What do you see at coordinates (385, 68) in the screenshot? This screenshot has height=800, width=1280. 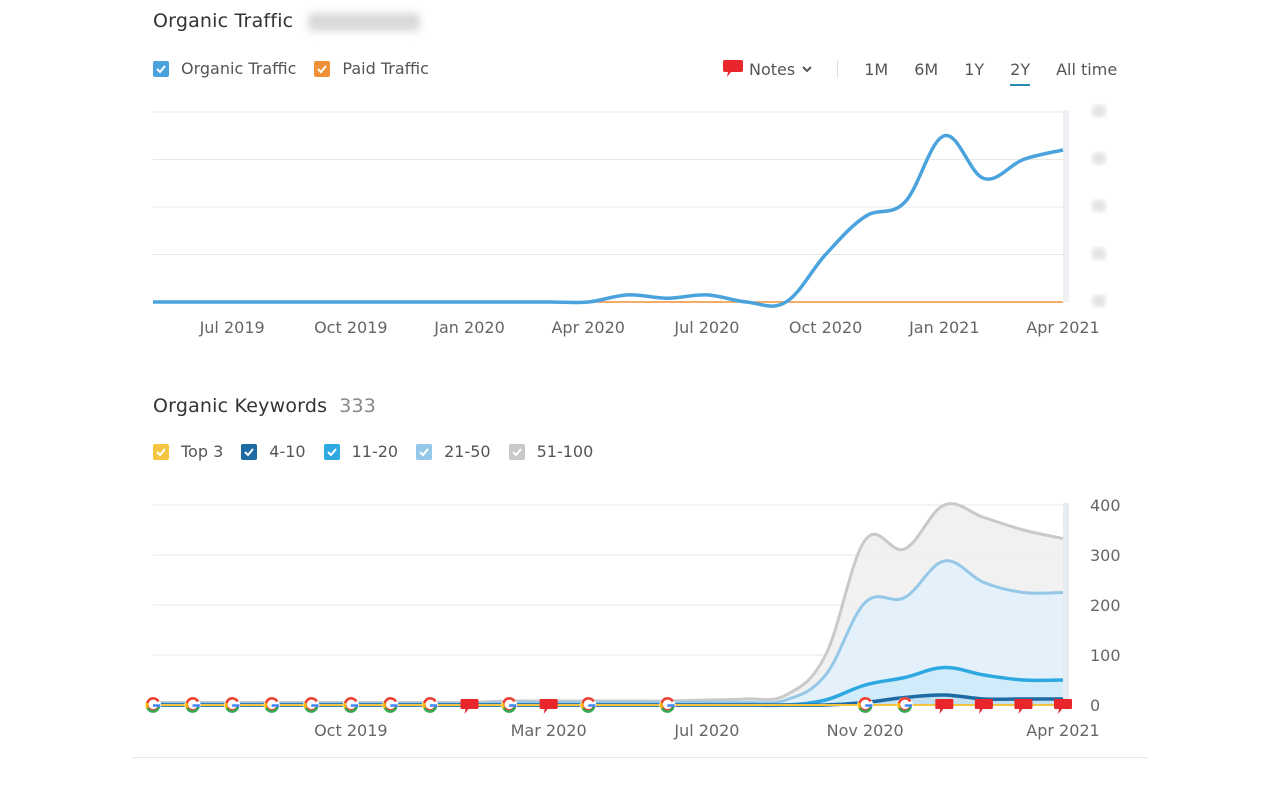 I see `legend-label: Paid Traffic` at bounding box center [385, 68].